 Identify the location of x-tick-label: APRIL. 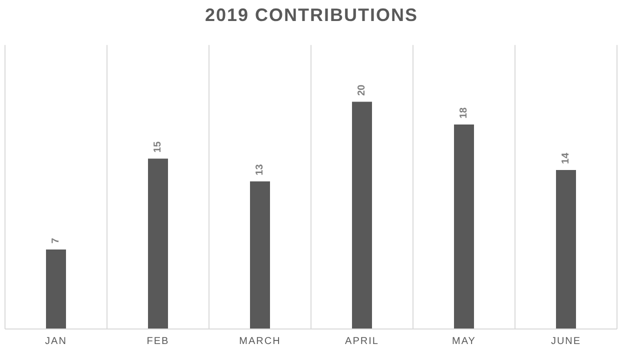
(362, 342).